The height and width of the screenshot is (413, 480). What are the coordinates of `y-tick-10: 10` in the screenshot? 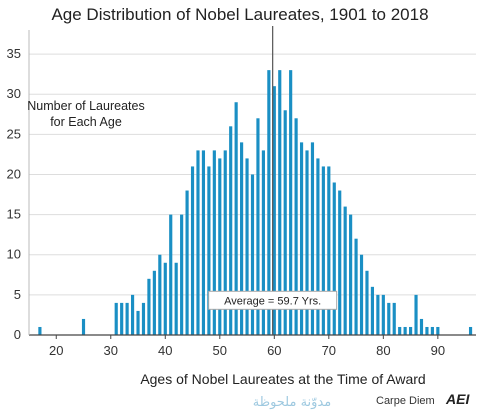 It's located at (14, 254).